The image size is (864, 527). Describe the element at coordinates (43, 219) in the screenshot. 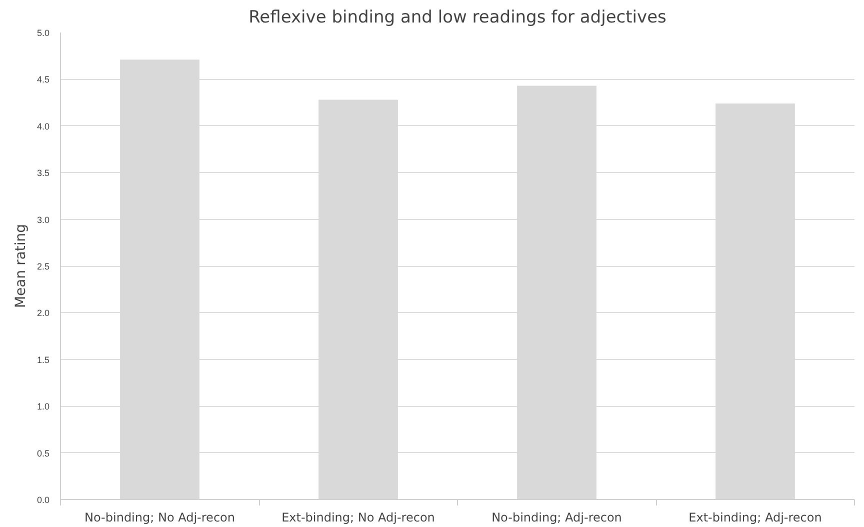

I see `y-tick-label: 3.0` at that location.